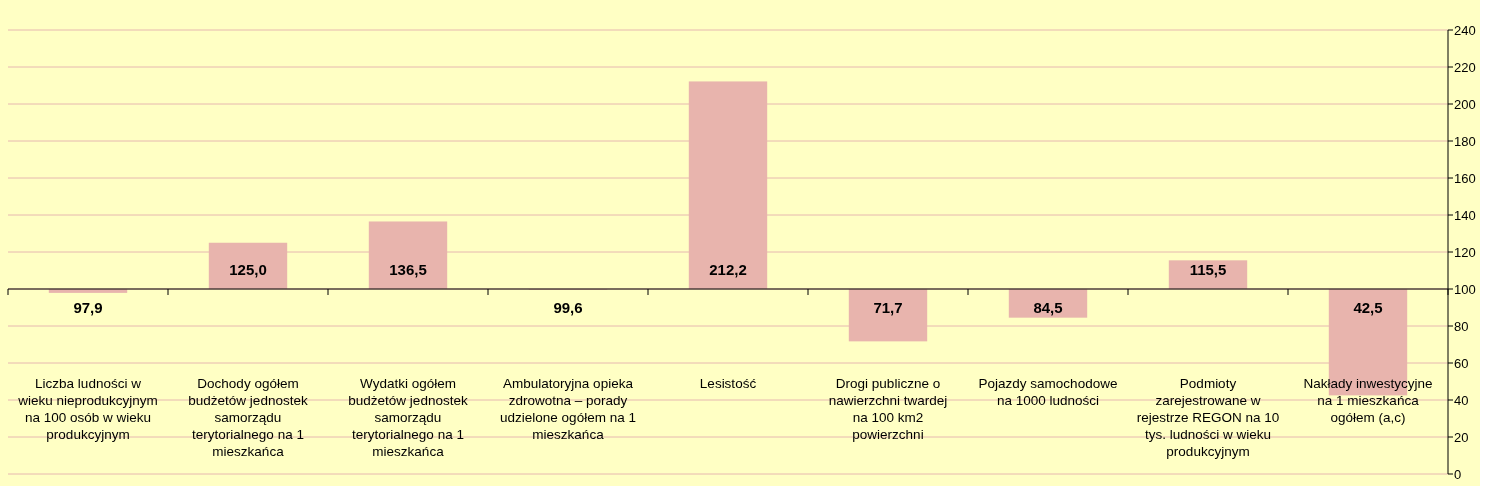  What do you see at coordinates (1465, 178) in the screenshot?
I see `y-tick-label: 160` at bounding box center [1465, 178].